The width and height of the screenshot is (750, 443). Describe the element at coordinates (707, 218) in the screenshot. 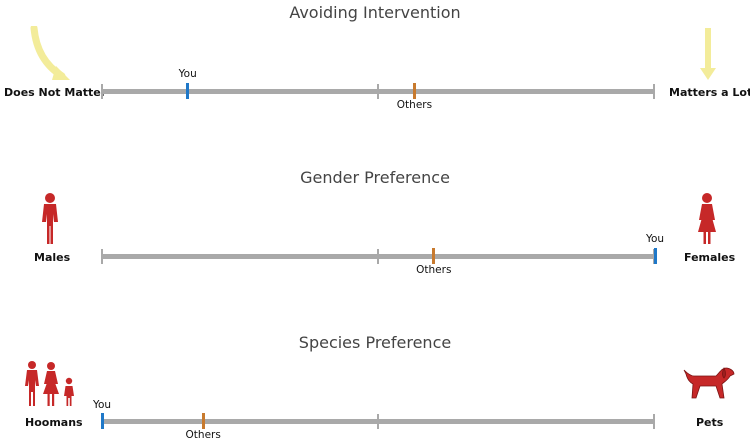

I see `female-figure-icon` at that location.